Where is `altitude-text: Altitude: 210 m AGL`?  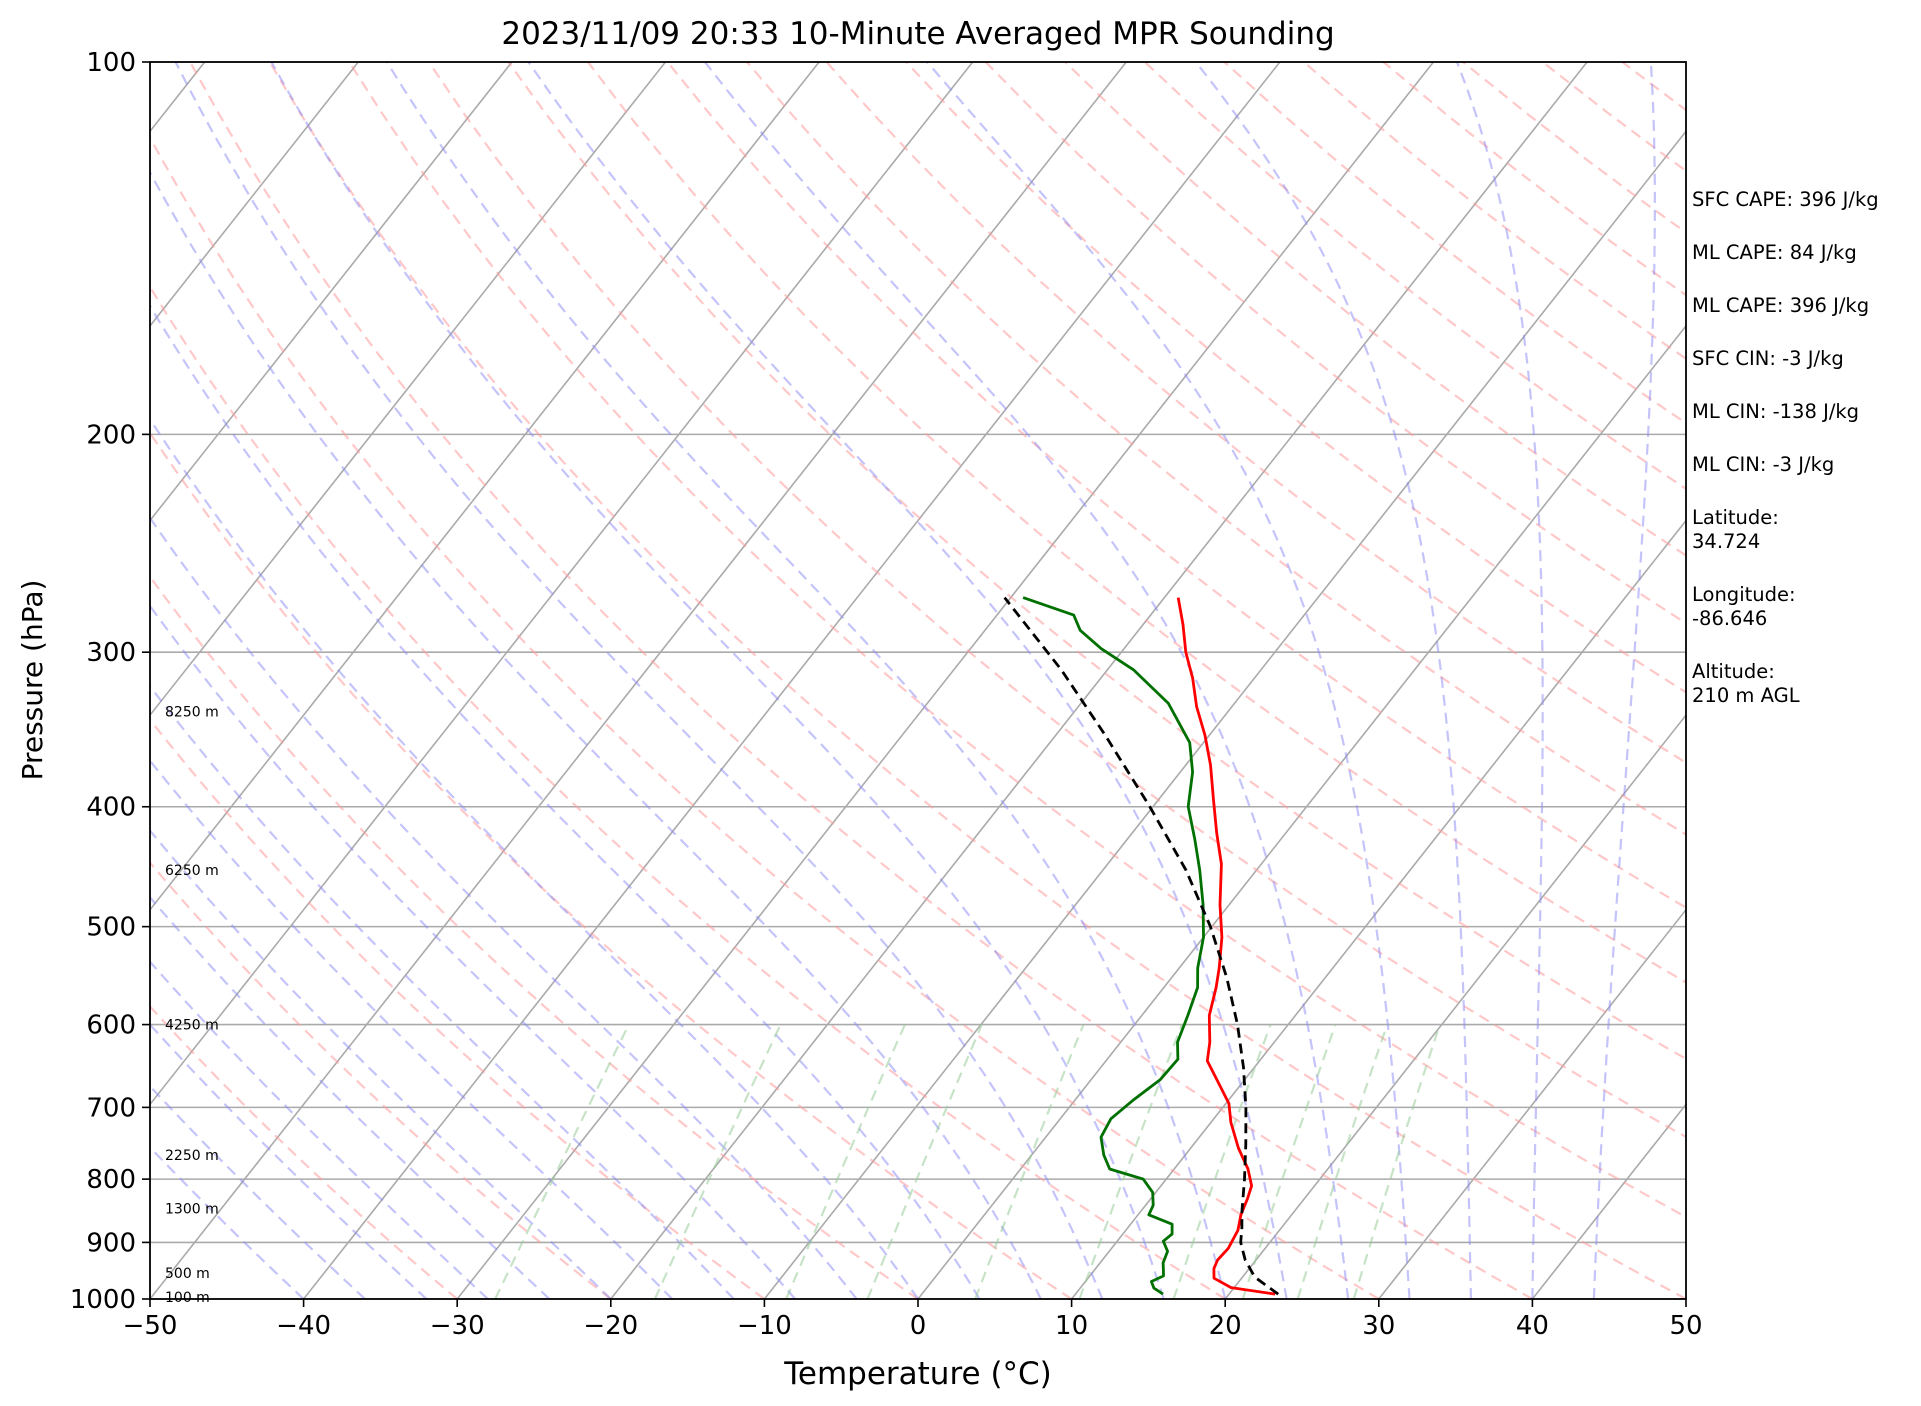 altitude-text: Altitude: 210 m AGL is located at coordinates (1746, 683).